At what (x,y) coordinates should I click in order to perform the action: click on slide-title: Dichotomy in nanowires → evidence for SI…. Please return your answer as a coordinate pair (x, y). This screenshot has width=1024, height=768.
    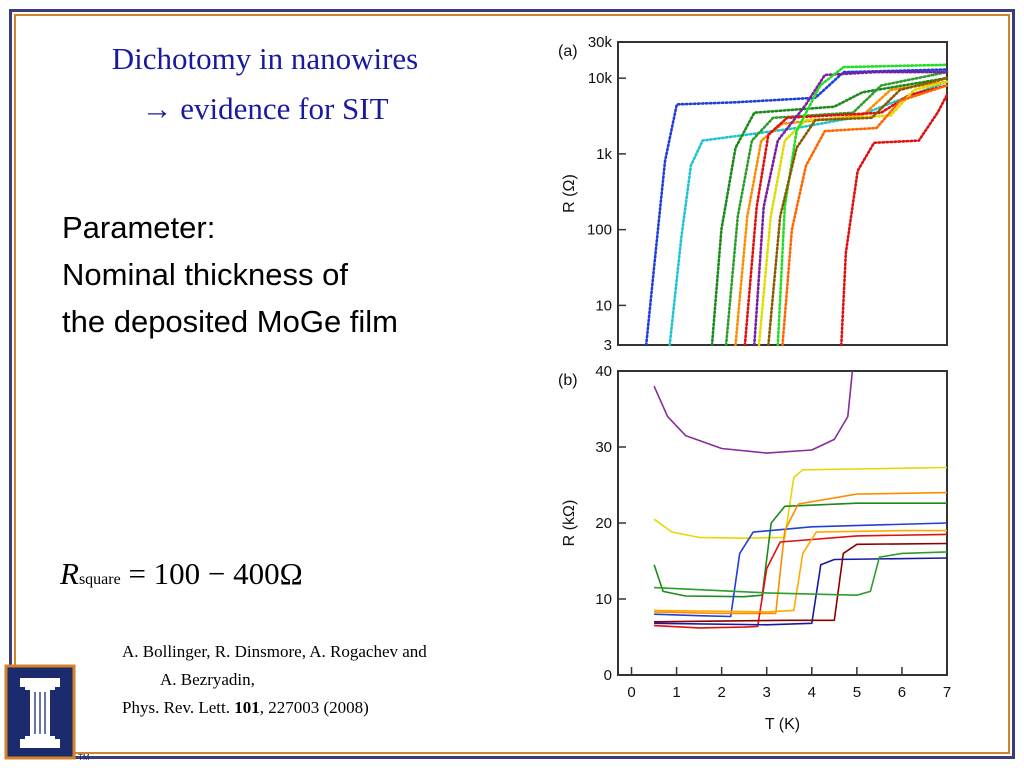
    Looking at the image, I should click on (265, 84).